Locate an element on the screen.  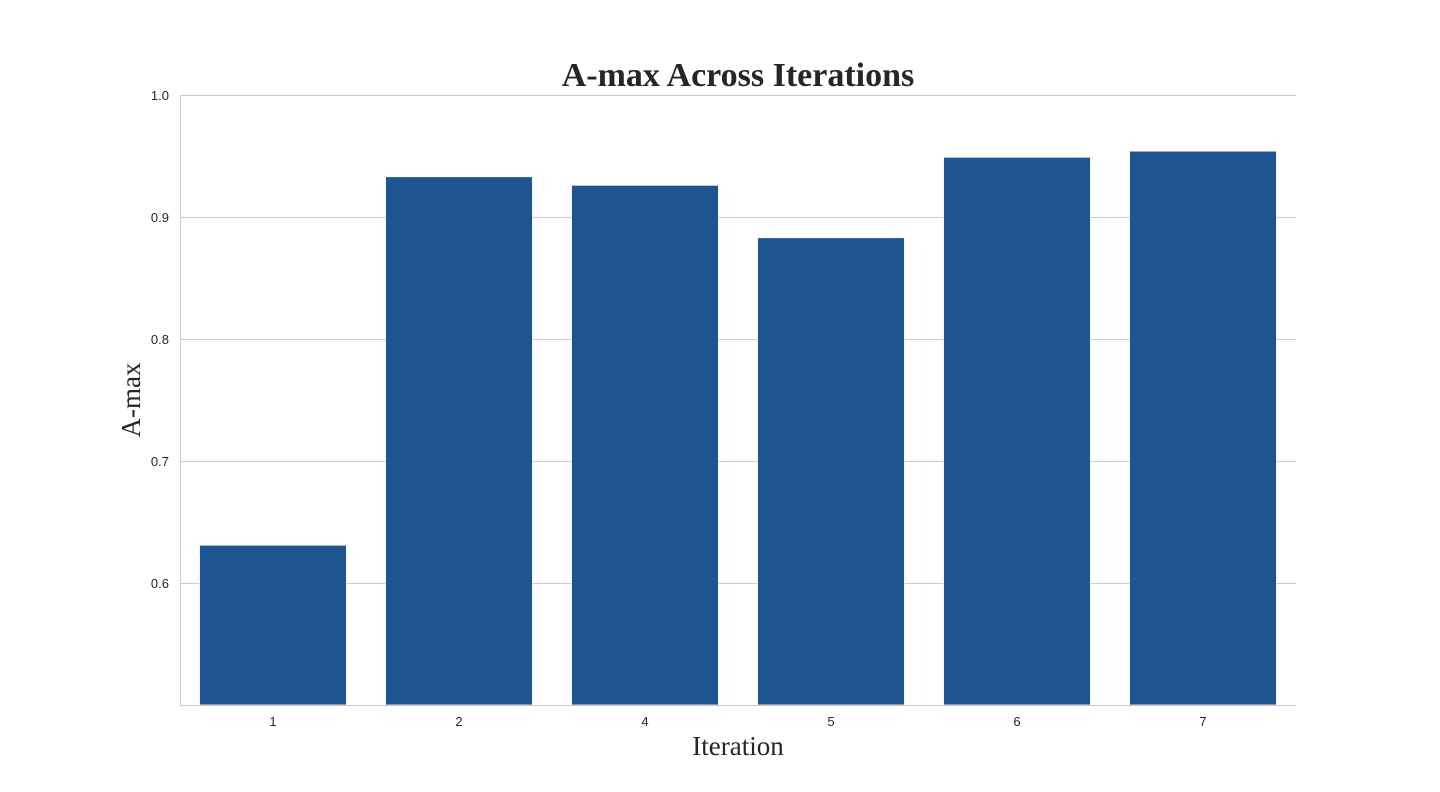
x-tick-label: 4 is located at coordinates (644, 721).